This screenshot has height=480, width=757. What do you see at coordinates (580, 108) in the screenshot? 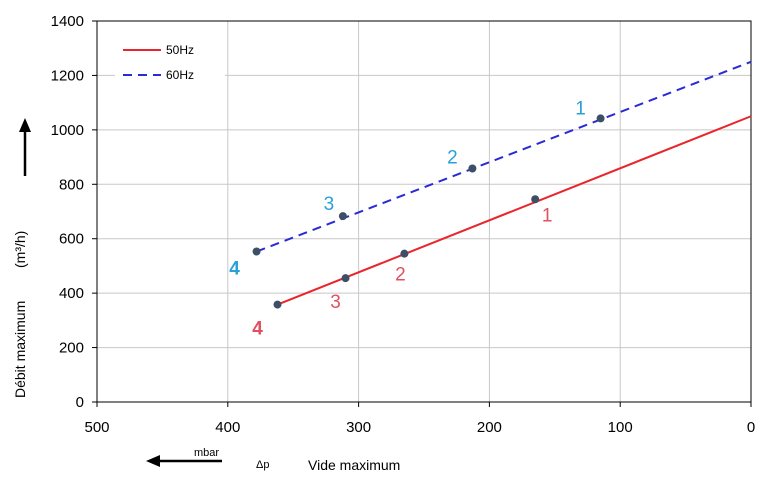
I see `point-label-60hz-1: 1` at bounding box center [580, 108].